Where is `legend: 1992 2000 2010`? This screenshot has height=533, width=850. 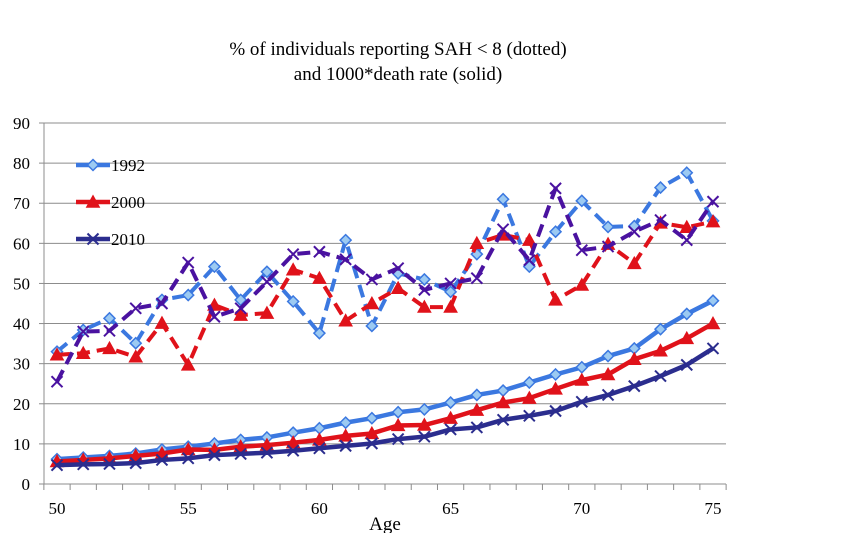
legend: 1992 2000 2010 is located at coordinates (110, 202).